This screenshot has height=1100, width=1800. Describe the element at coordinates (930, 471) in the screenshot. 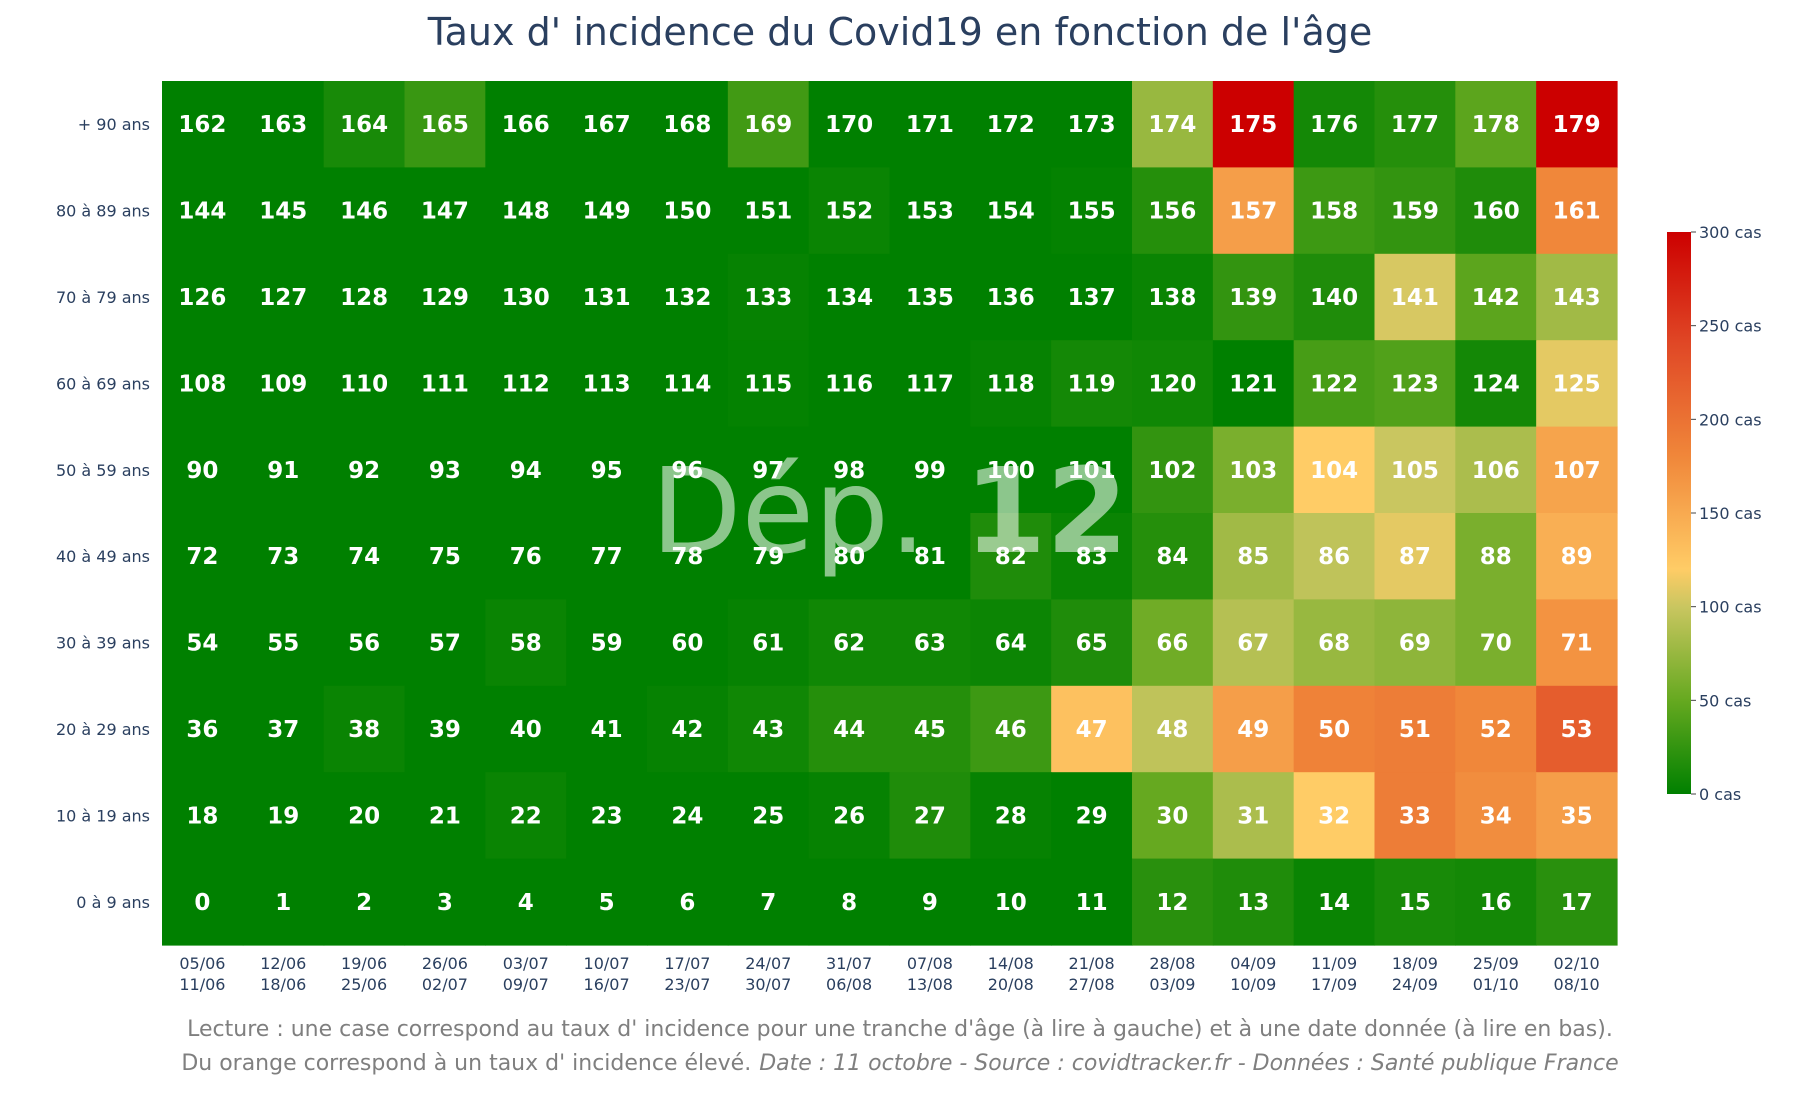

I see `cell-label: 99` at that location.